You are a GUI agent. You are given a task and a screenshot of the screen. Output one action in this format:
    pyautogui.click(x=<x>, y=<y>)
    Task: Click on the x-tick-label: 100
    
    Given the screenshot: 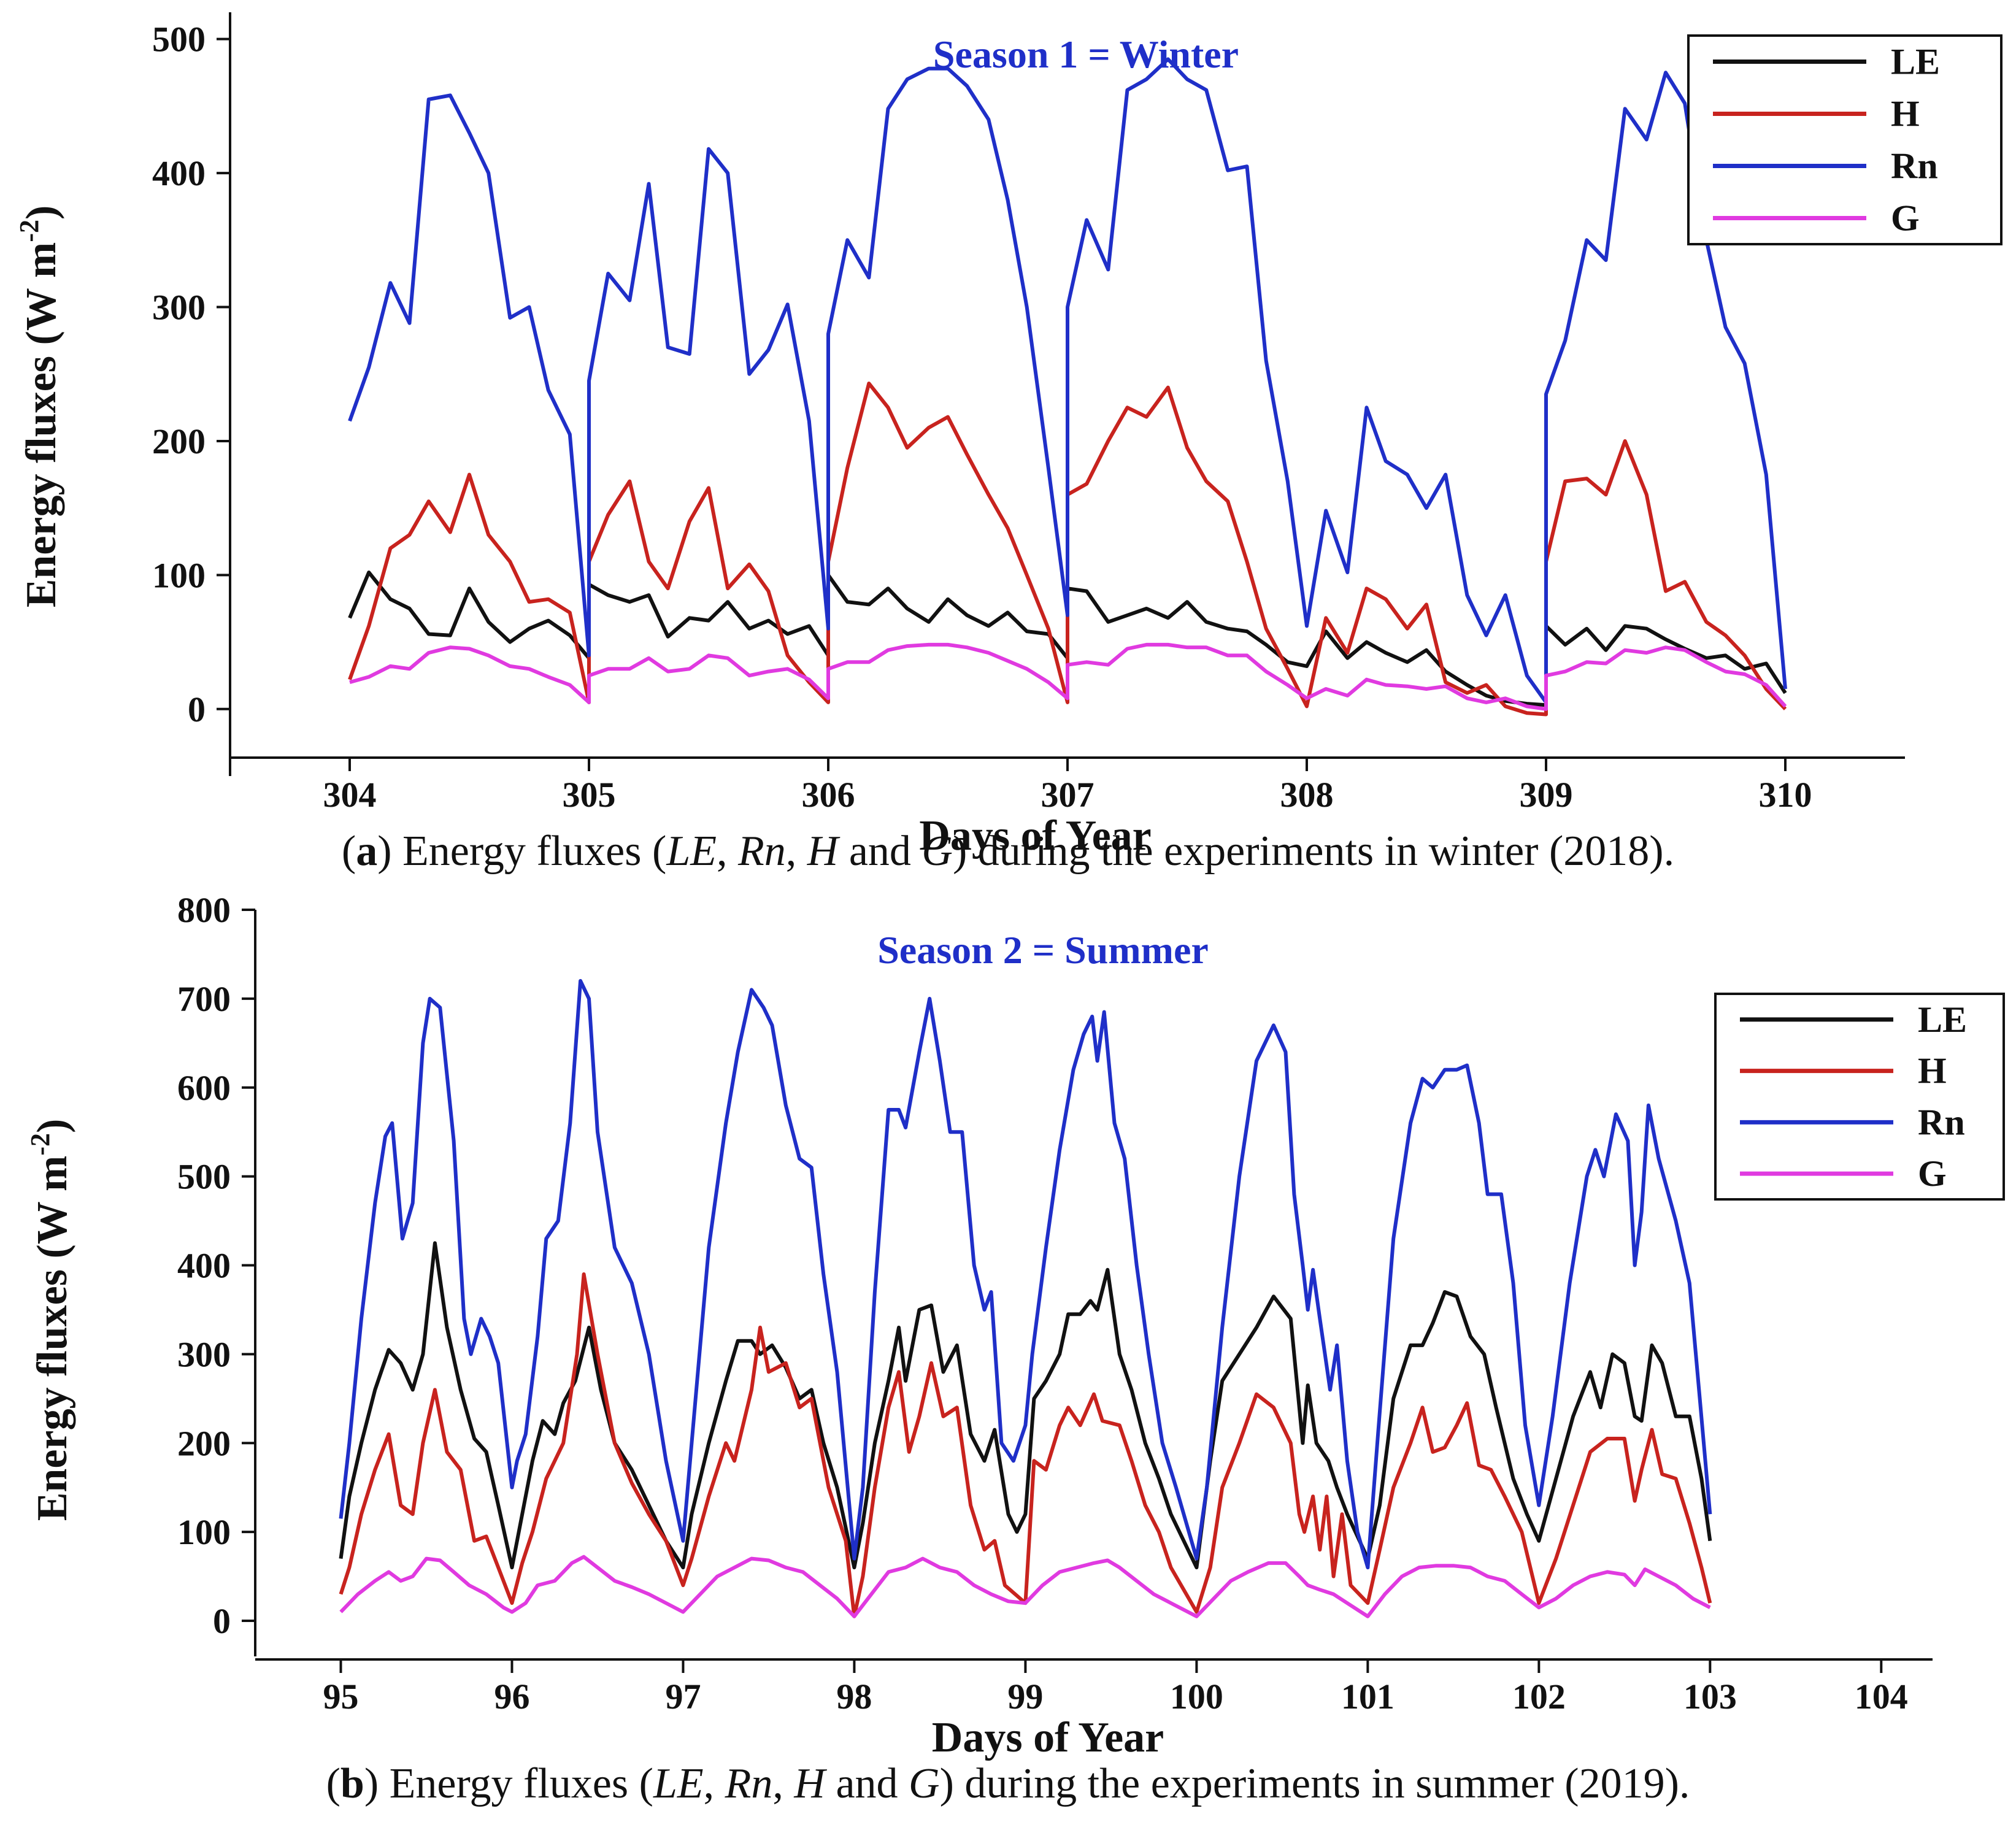 What is the action you would take?
    pyautogui.click(x=1197, y=1697)
    